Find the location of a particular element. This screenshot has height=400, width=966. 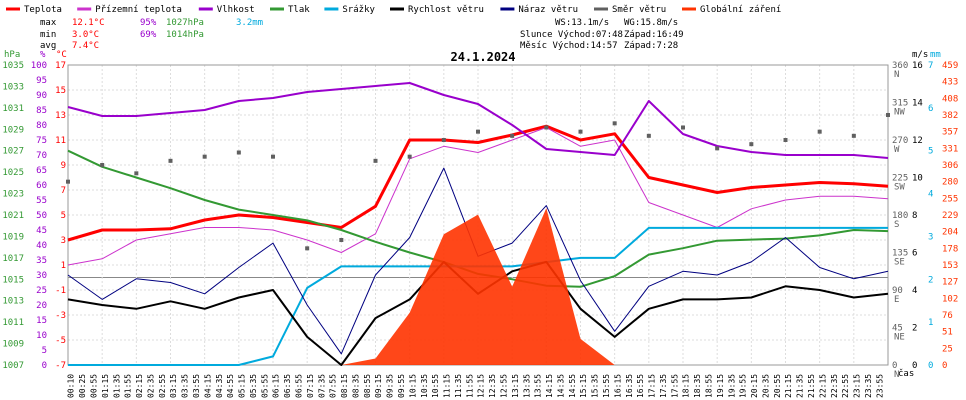

tick-dir-8: 360 is located at coordinates (900, 66).